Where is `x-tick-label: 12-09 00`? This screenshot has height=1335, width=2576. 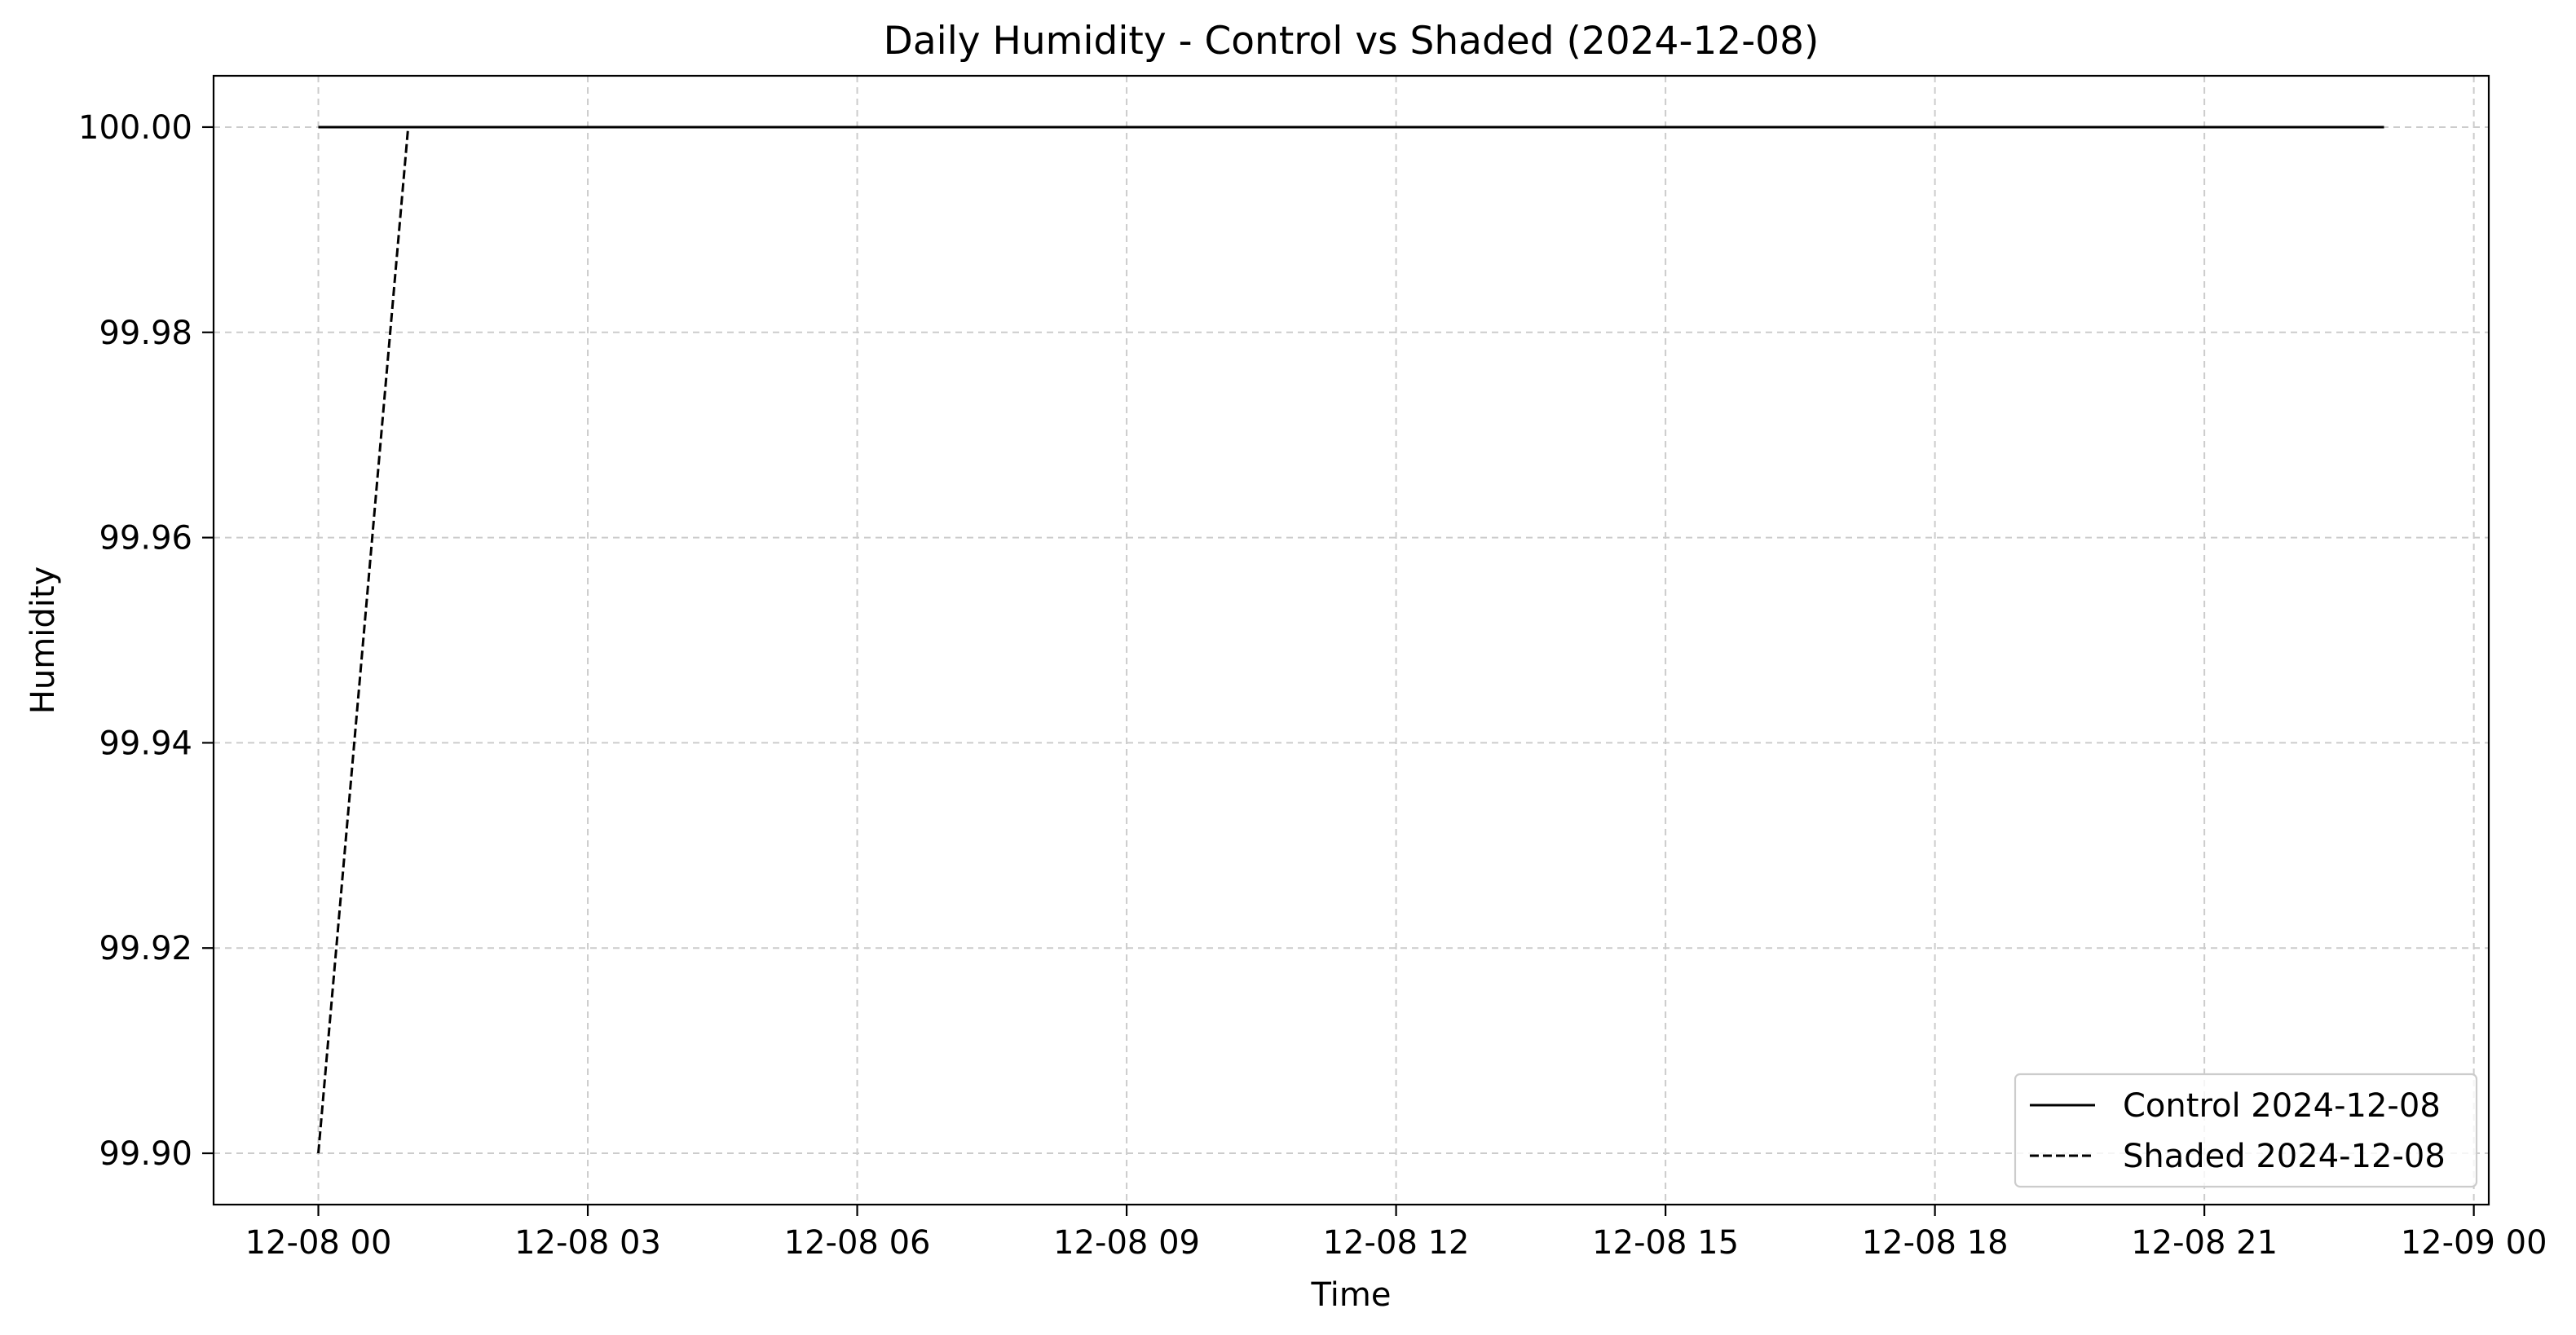 x-tick-label: 12-09 00 is located at coordinates (2474, 1243).